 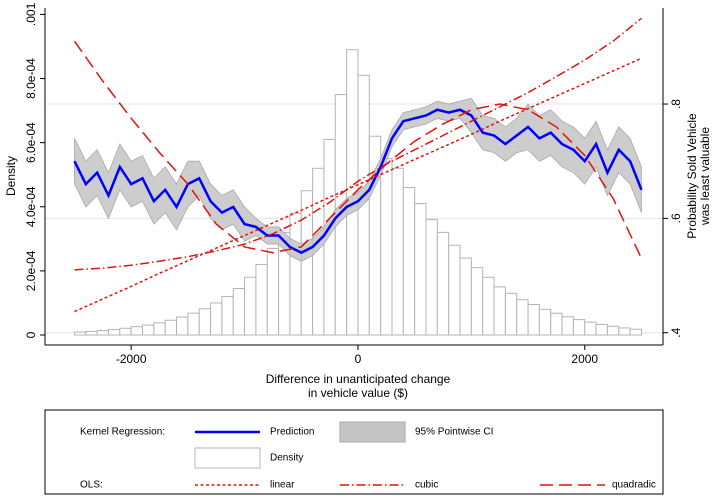 I want to click on x-tick-label: 0, so click(x=358, y=359).